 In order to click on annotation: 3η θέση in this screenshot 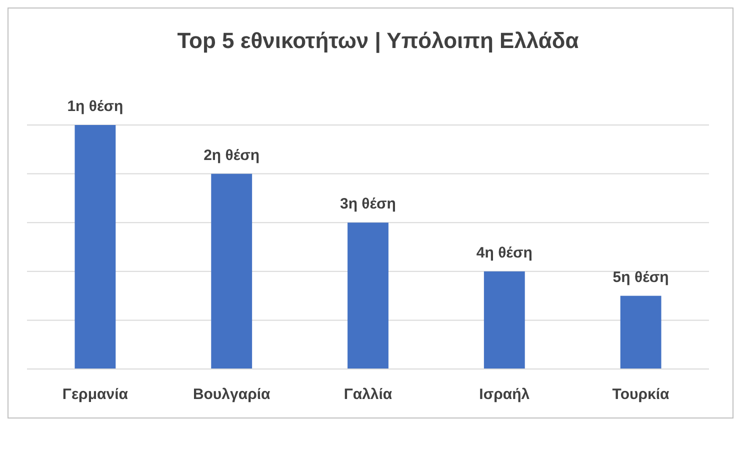, I will do `click(368, 204)`.